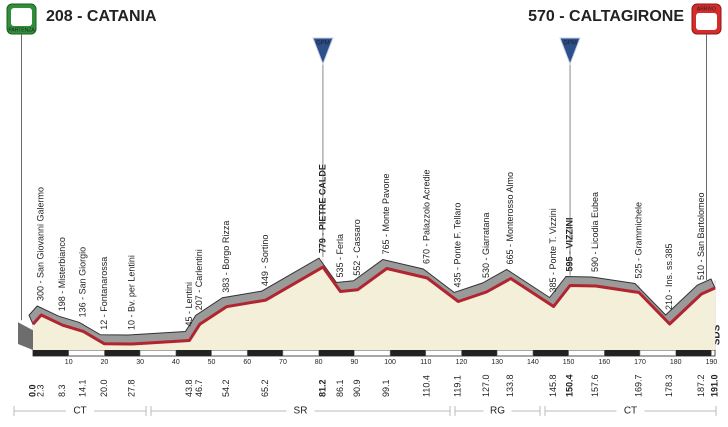 The height and width of the screenshot is (427, 728). I want to click on km-label: 2.3, so click(41, 390).